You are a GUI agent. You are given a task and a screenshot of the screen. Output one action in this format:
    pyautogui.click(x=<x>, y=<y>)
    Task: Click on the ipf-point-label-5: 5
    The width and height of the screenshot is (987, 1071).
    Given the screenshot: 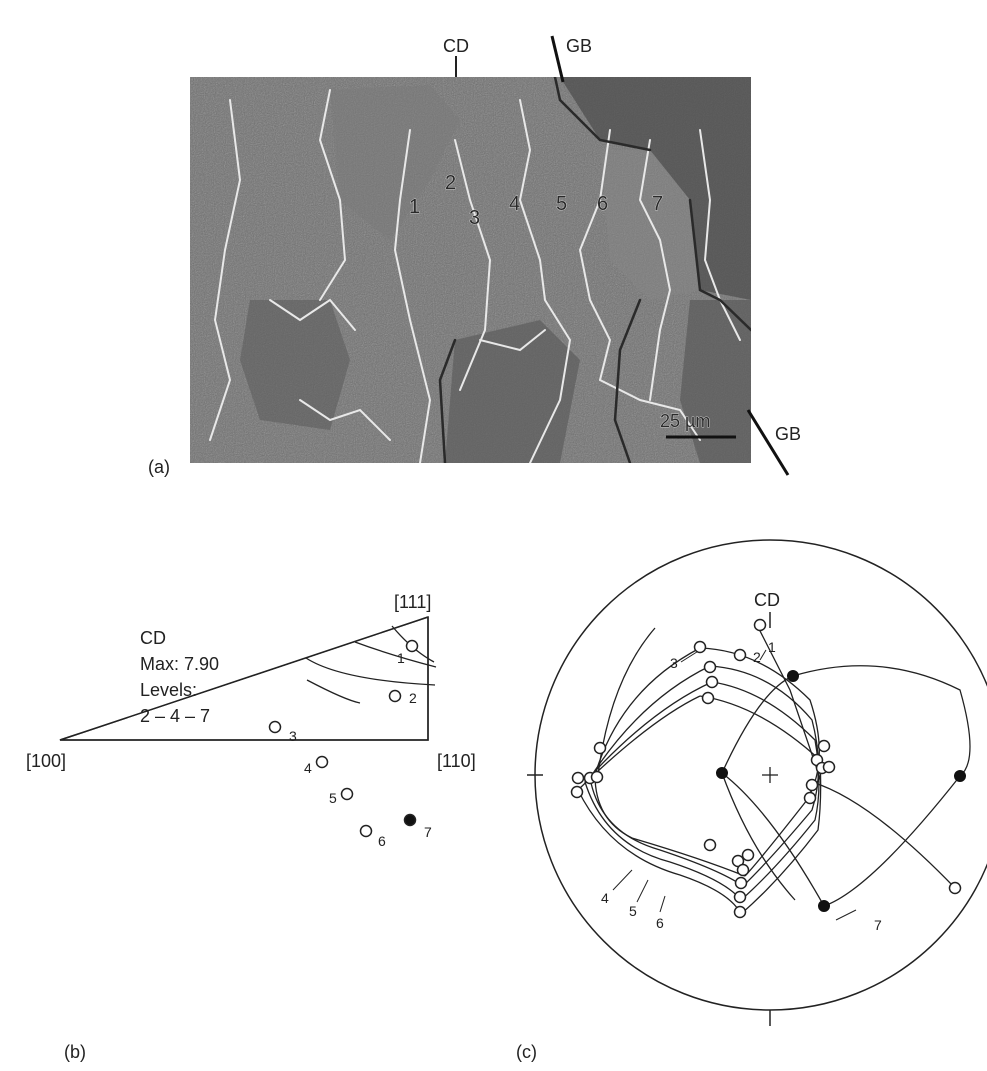 What is the action you would take?
    pyautogui.click(x=333, y=798)
    